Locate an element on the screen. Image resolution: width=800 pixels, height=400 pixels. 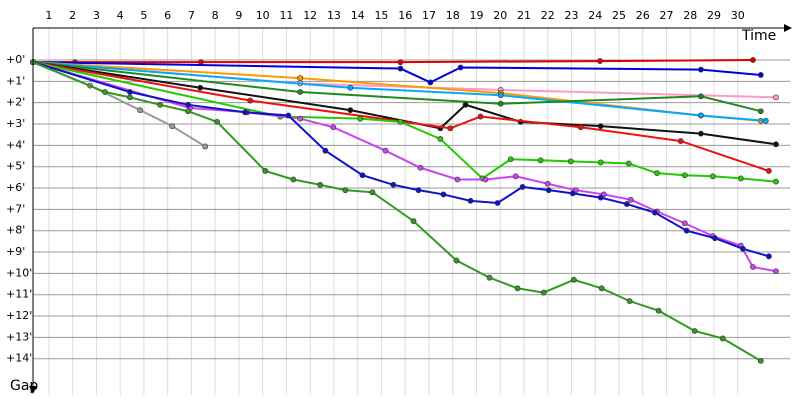
y-tick-label: +13' is located at coordinates (19, 336).